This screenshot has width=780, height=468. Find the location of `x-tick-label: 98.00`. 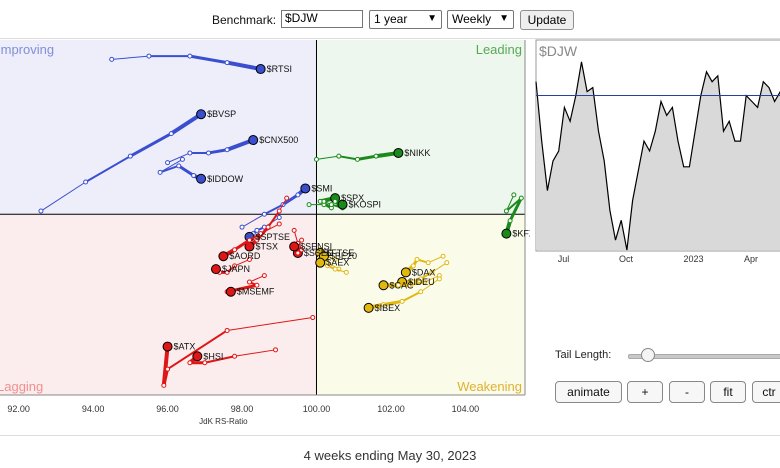

x-tick-label: 98.00 is located at coordinates (242, 409).